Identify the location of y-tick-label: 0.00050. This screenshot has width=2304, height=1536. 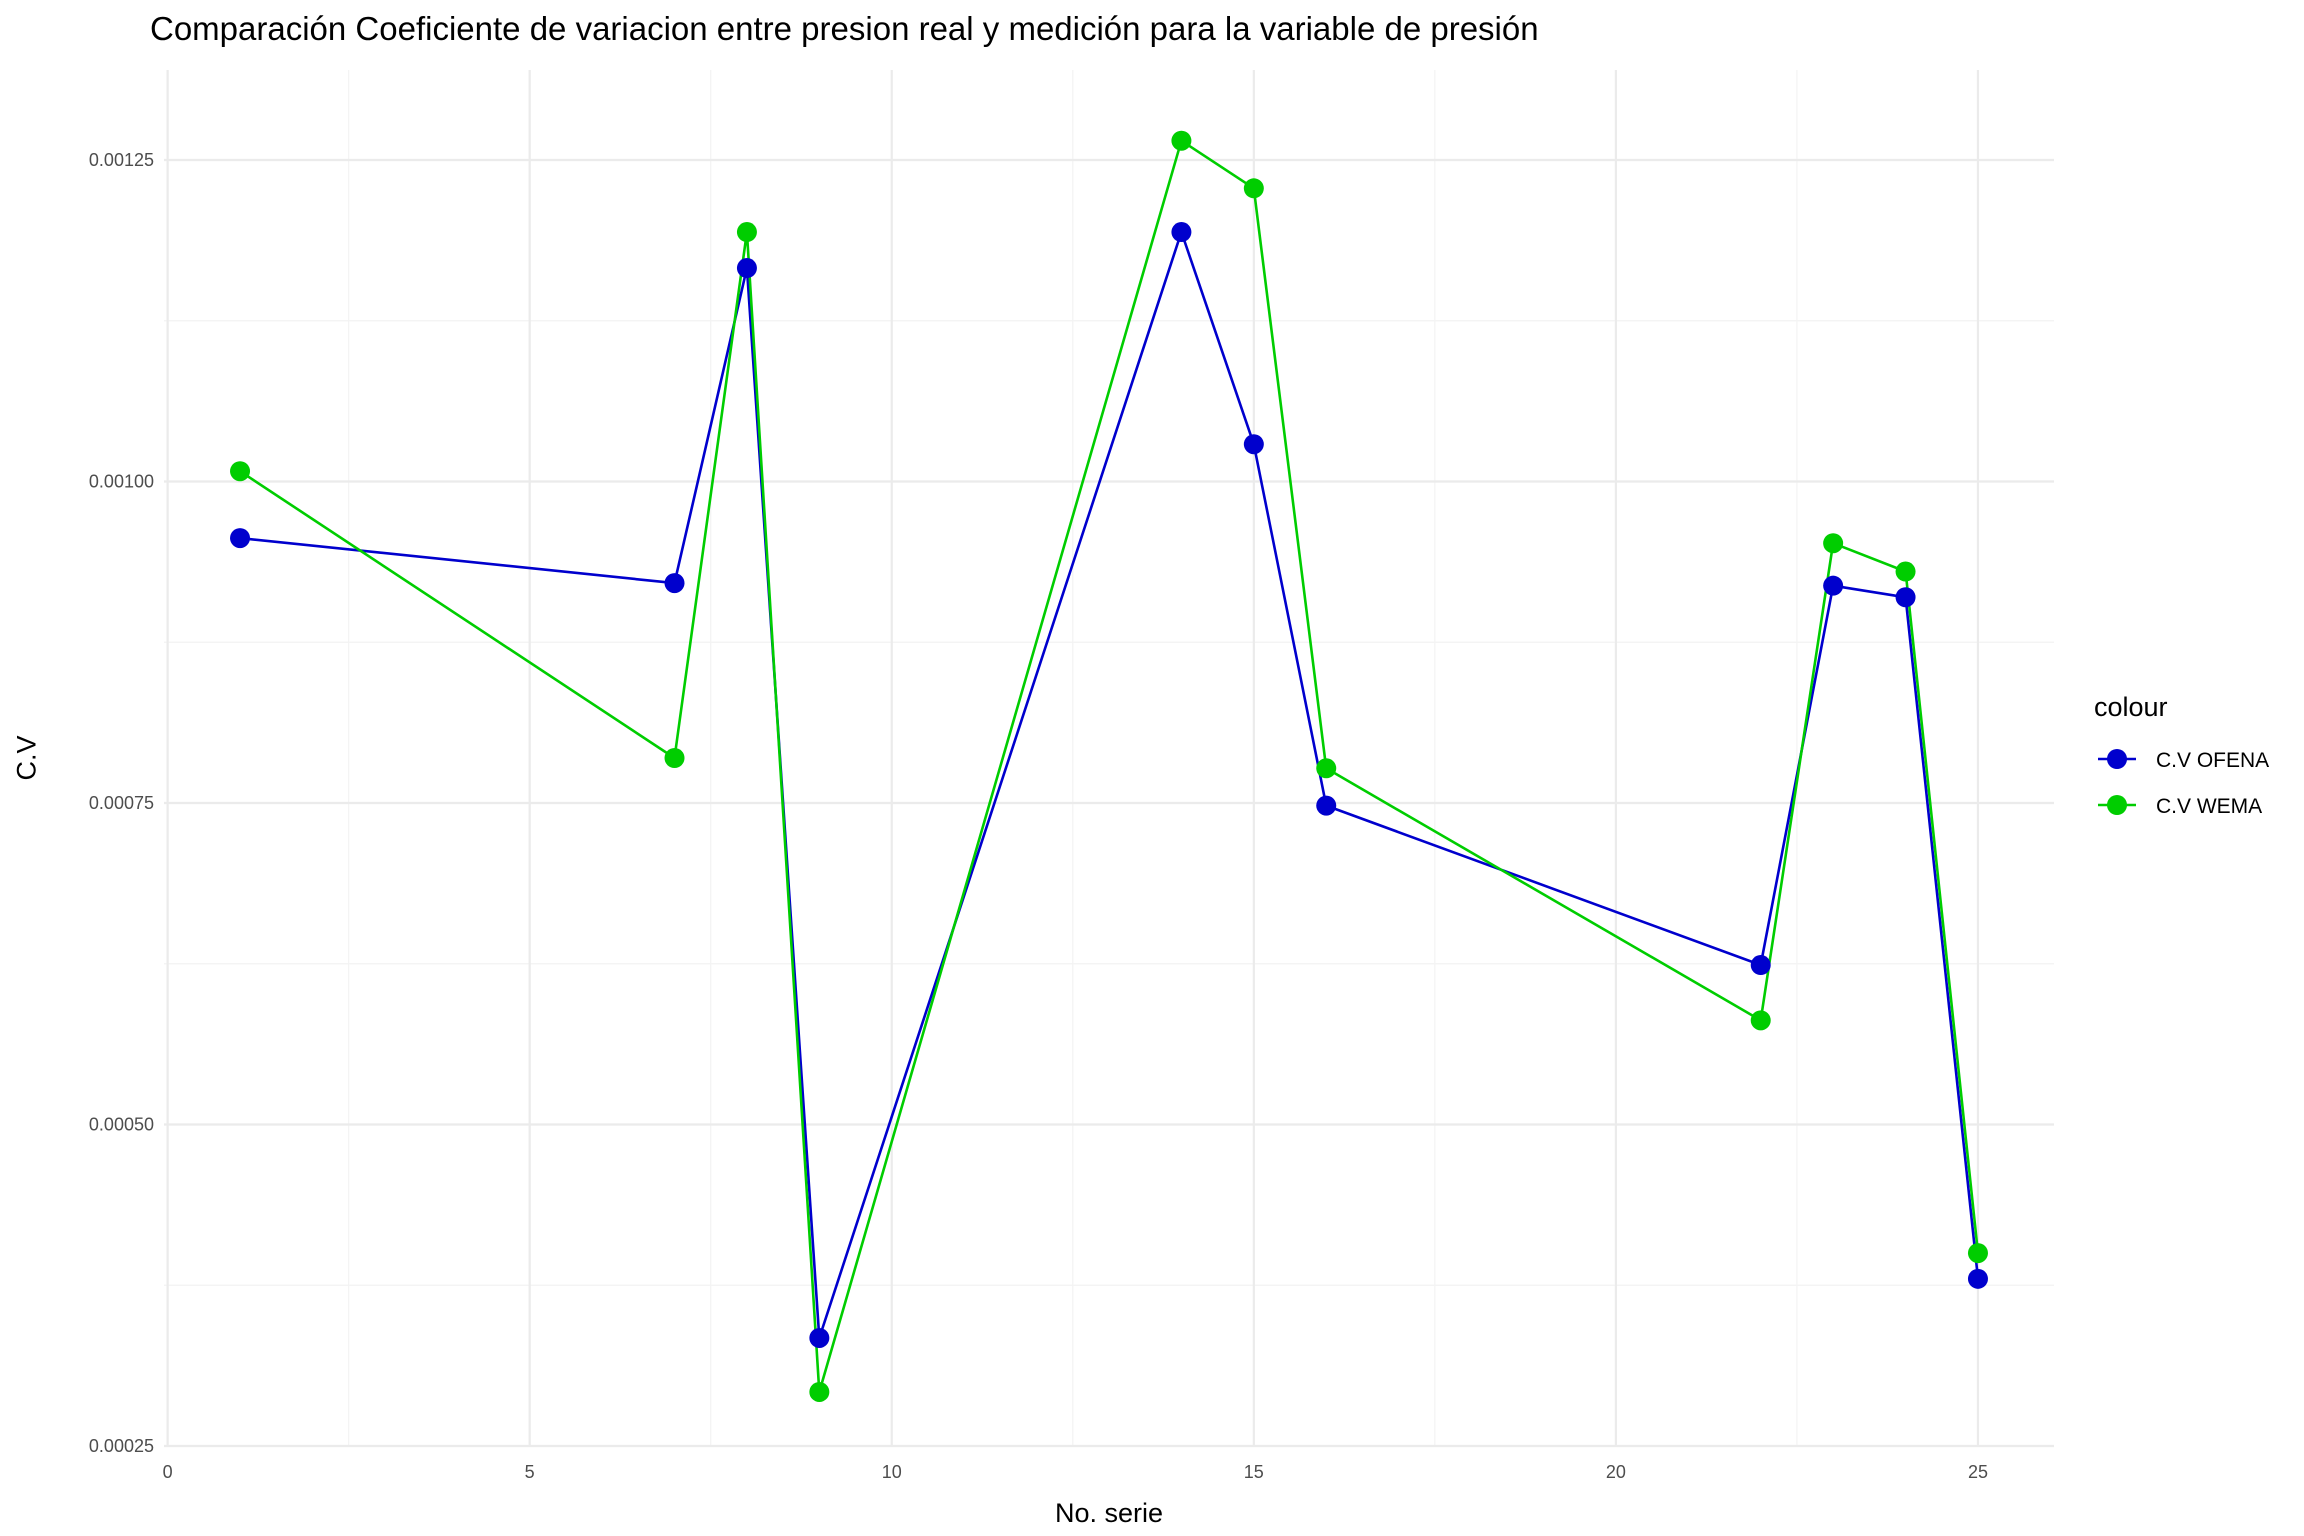
(121, 1125).